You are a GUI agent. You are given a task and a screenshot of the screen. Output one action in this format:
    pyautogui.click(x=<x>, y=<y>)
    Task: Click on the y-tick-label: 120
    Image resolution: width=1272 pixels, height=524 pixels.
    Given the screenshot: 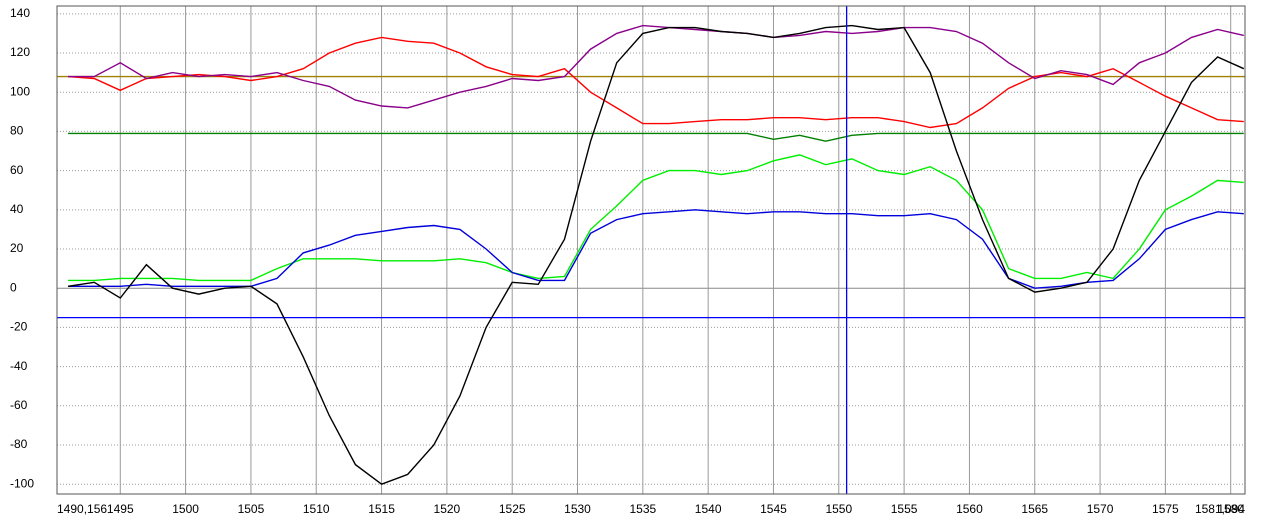 What is the action you would take?
    pyautogui.click(x=20, y=52)
    